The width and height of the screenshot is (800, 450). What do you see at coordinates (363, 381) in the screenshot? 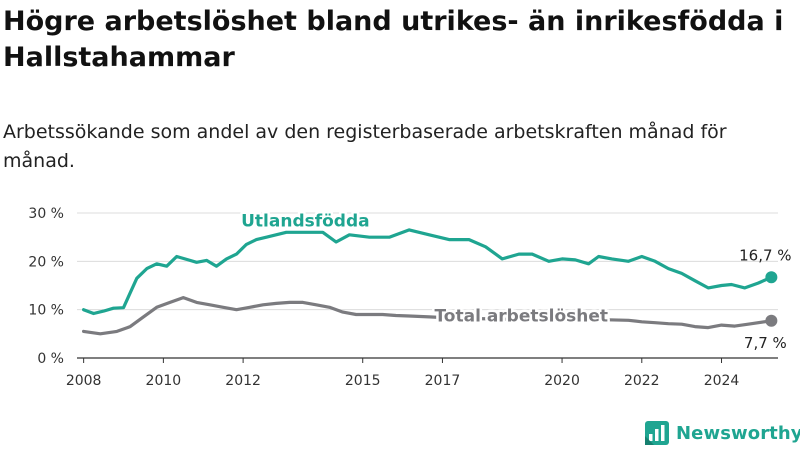
I see `x-tick-label: 2015` at bounding box center [363, 381].